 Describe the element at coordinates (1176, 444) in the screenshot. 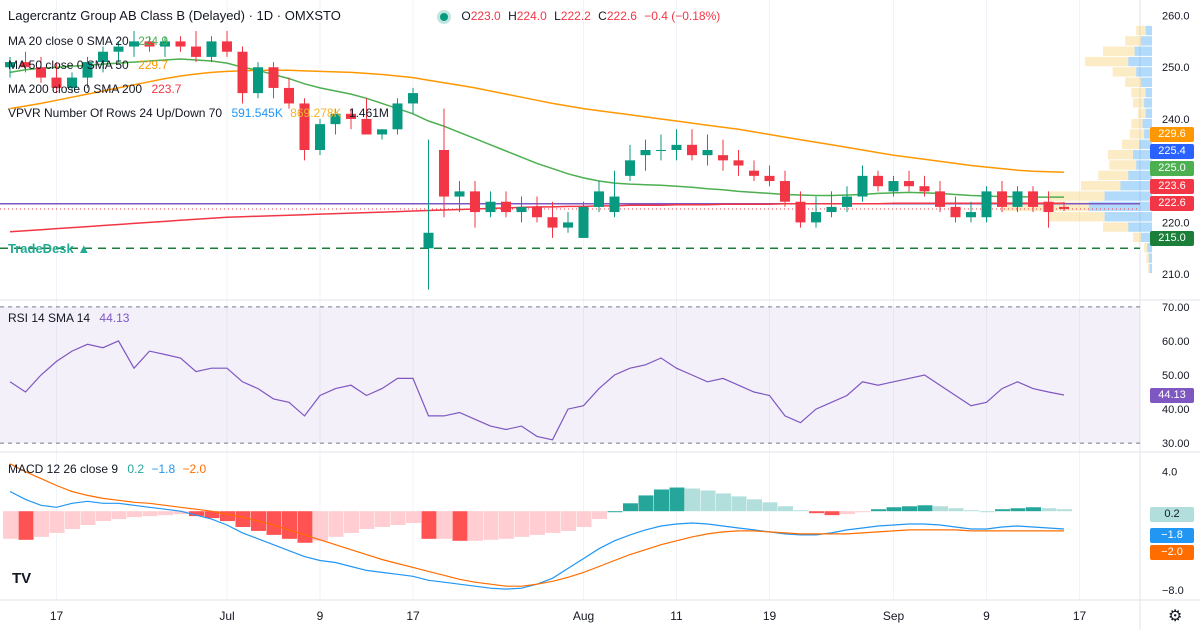

I see `rsi-tick-label: 30.00` at that location.